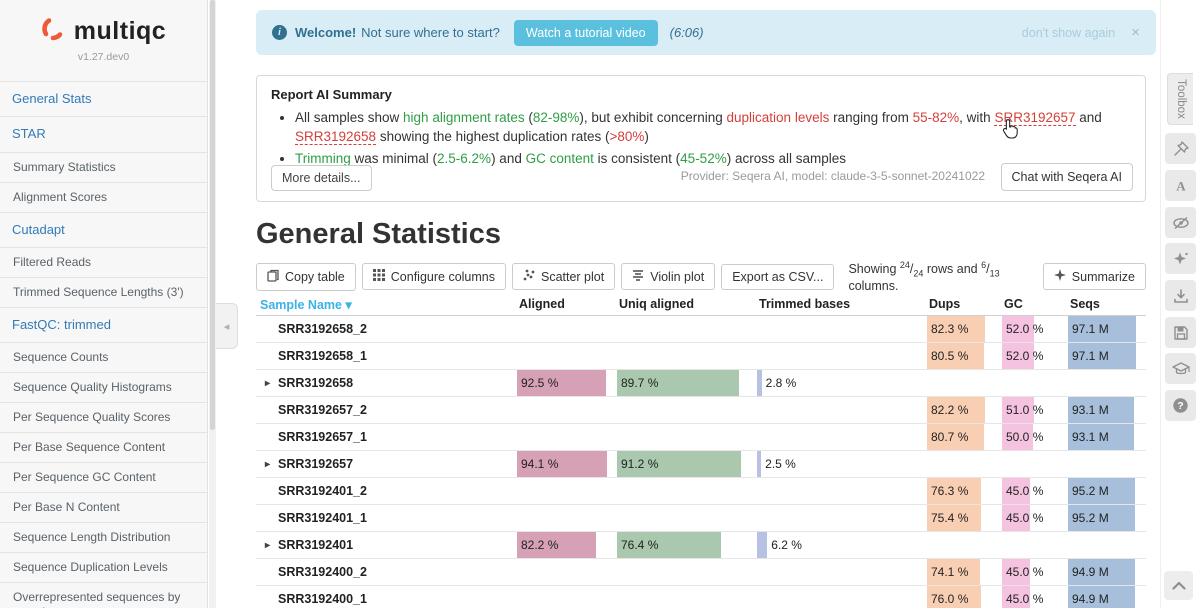 The width and height of the screenshot is (1200, 608). I want to click on sidebar-item: Cutadapt, so click(103, 230).